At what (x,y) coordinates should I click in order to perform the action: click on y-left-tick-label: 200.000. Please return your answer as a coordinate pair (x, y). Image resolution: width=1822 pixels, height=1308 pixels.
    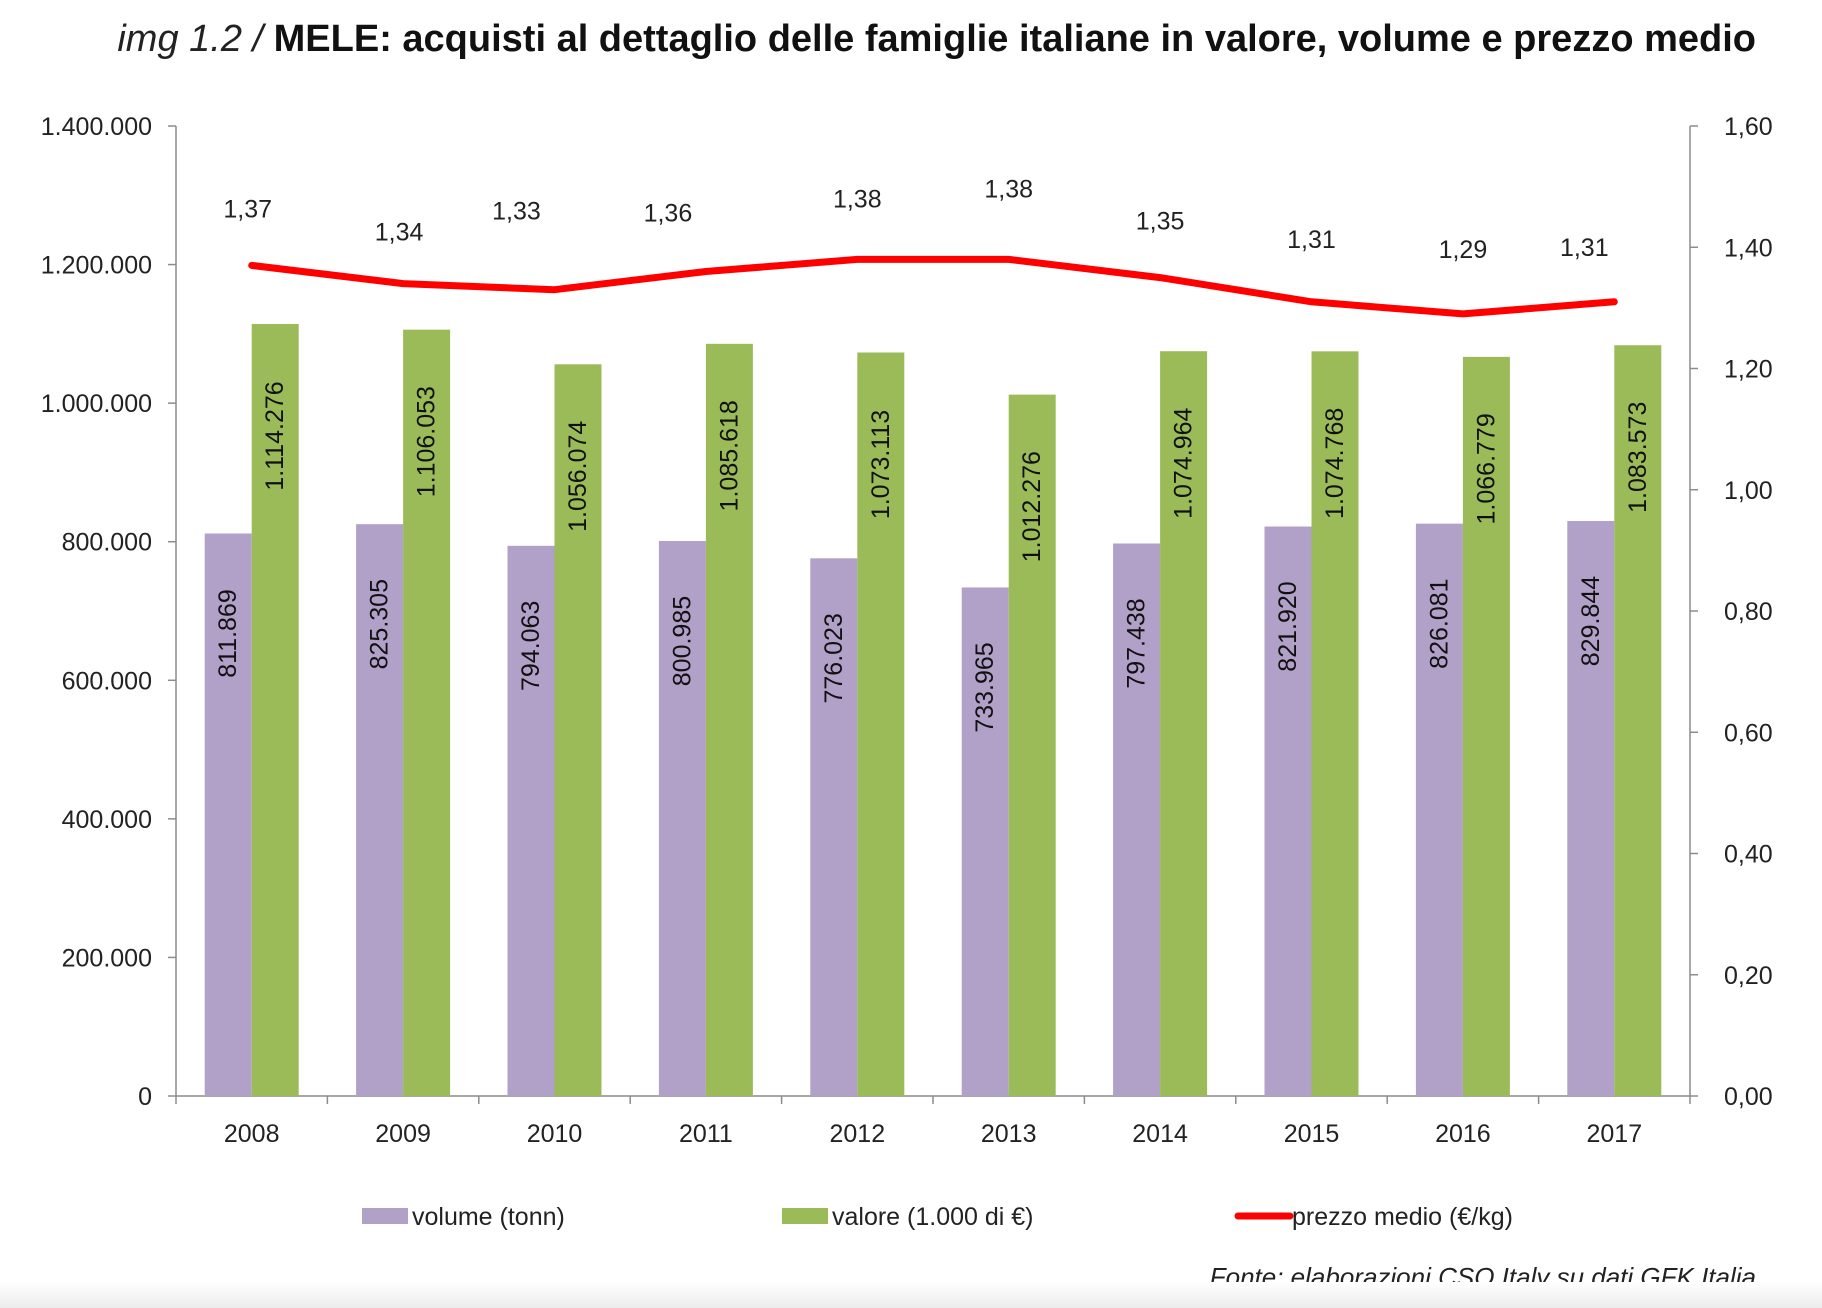
    Looking at the image, I should click on (107, 958).